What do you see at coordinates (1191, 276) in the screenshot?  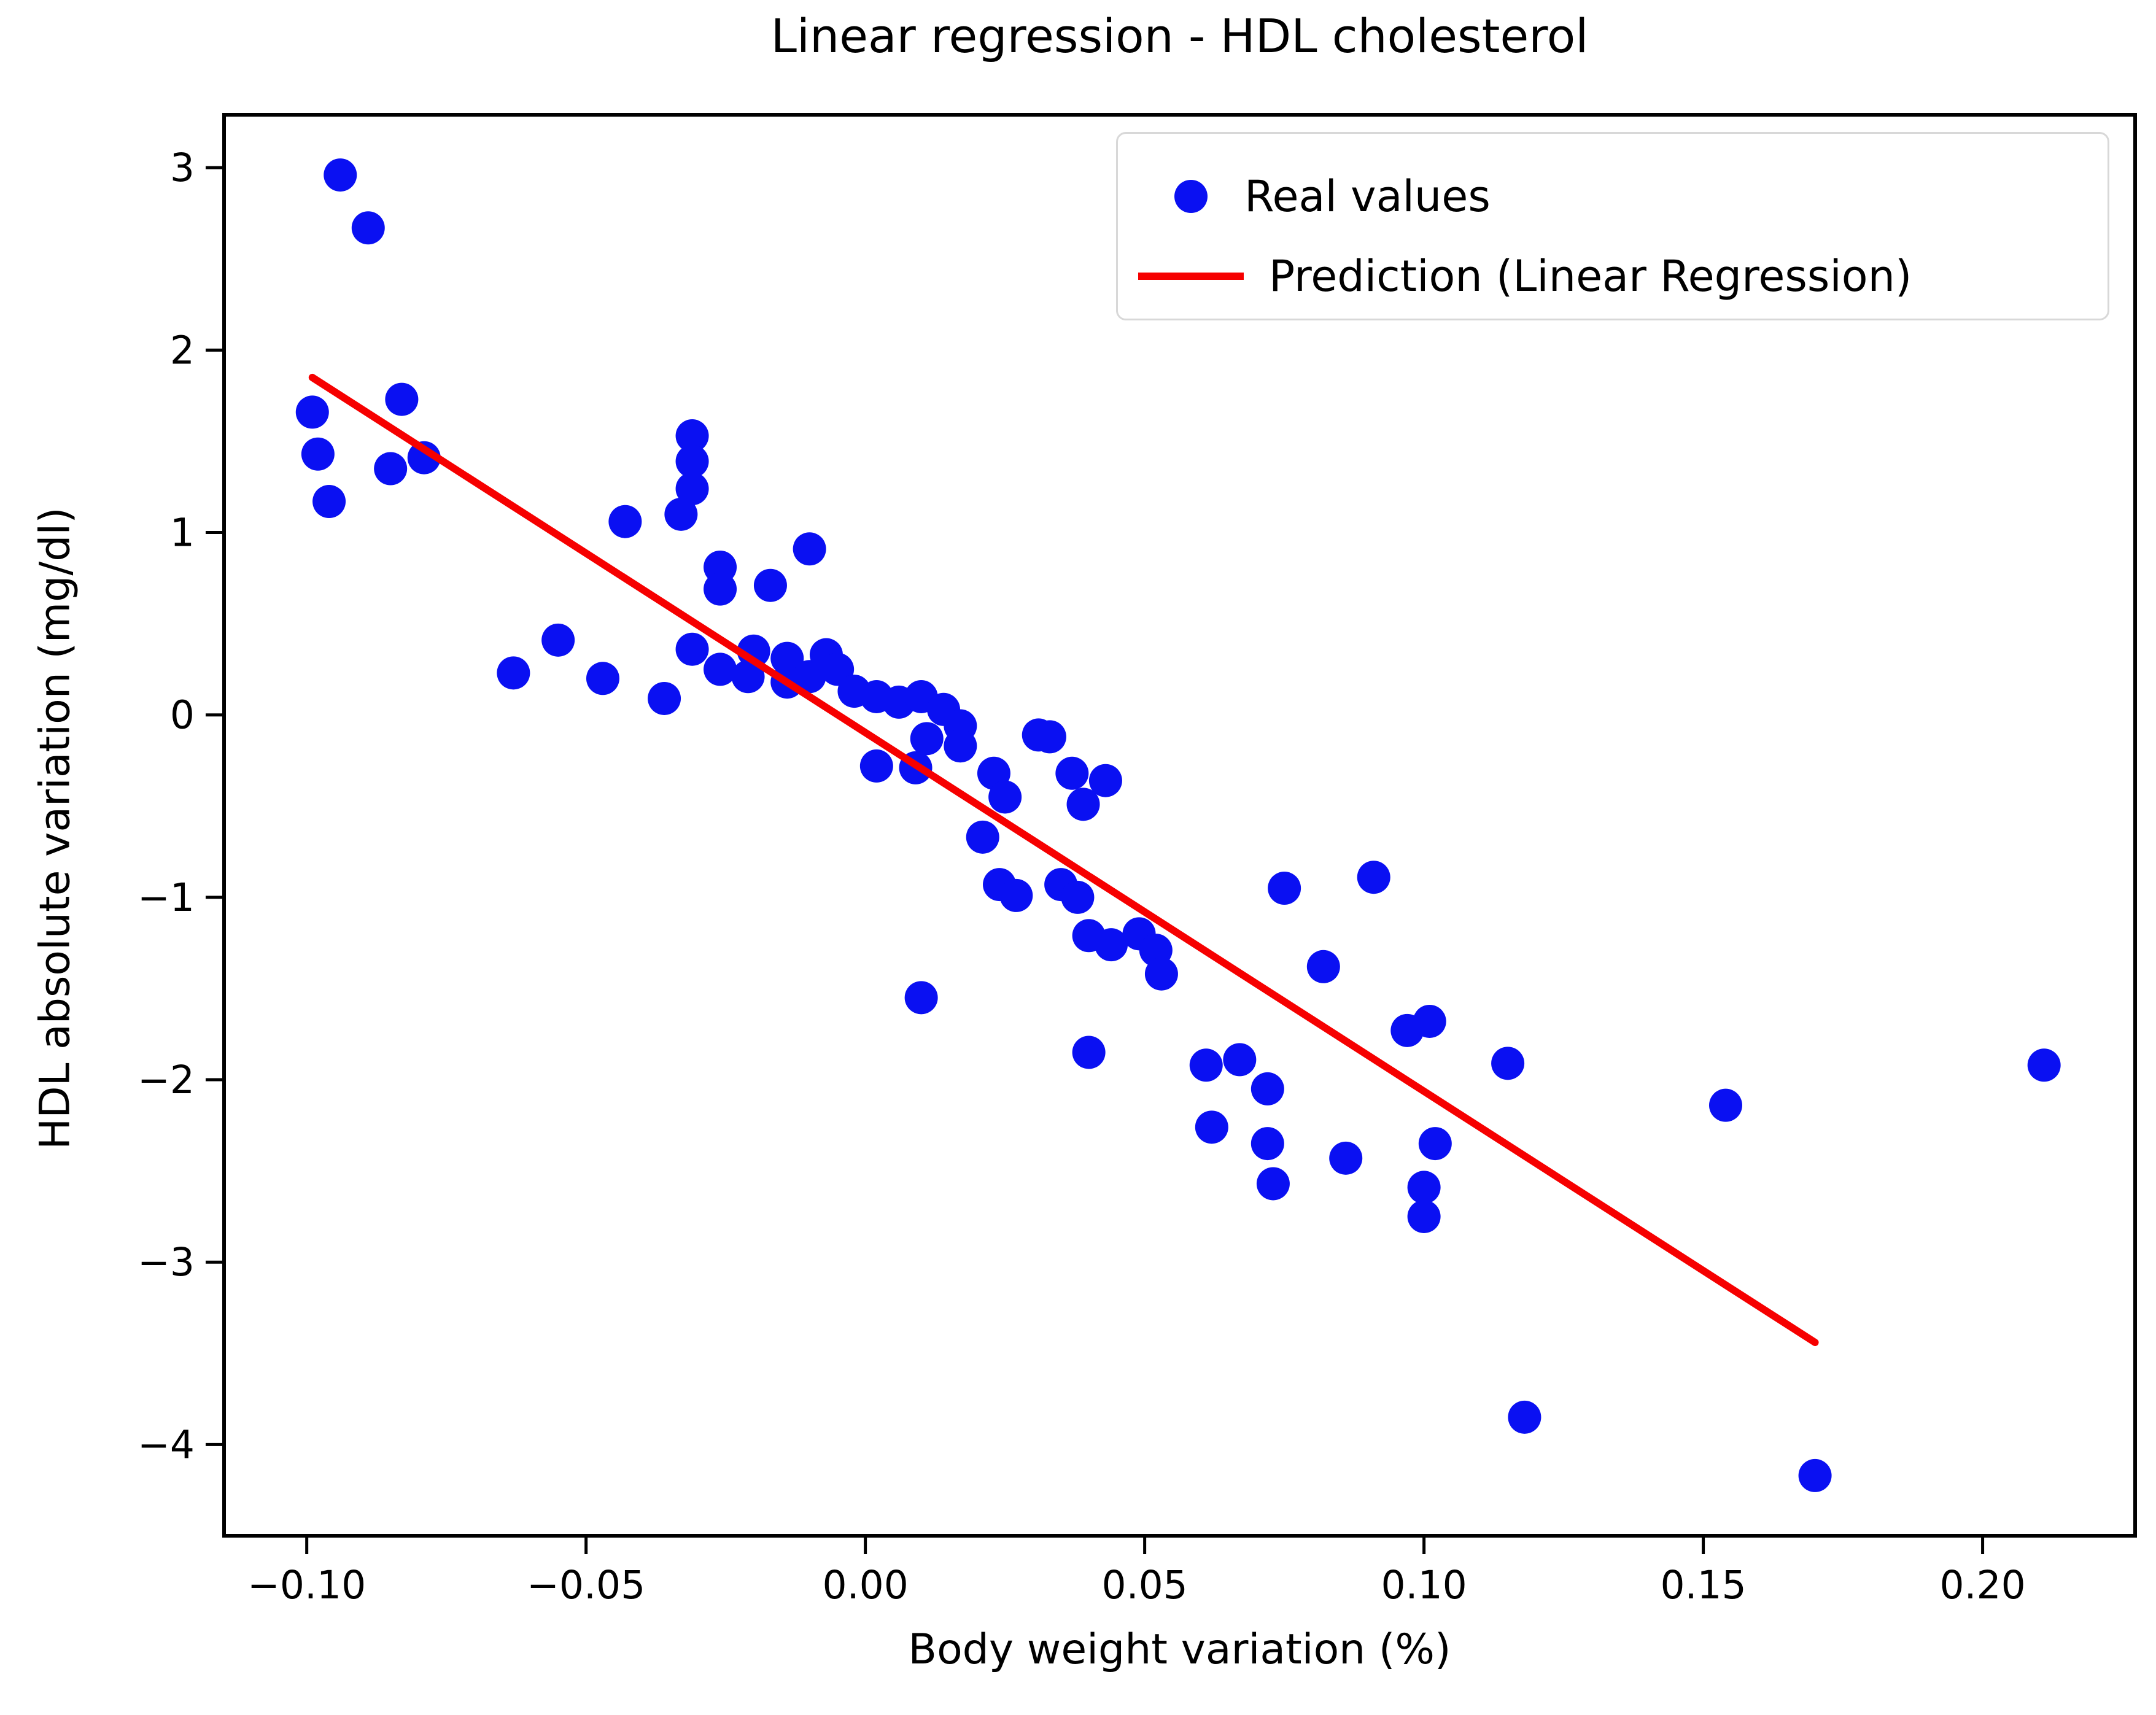 I see `line-marker-icon` at bounding box center [1191, 276].